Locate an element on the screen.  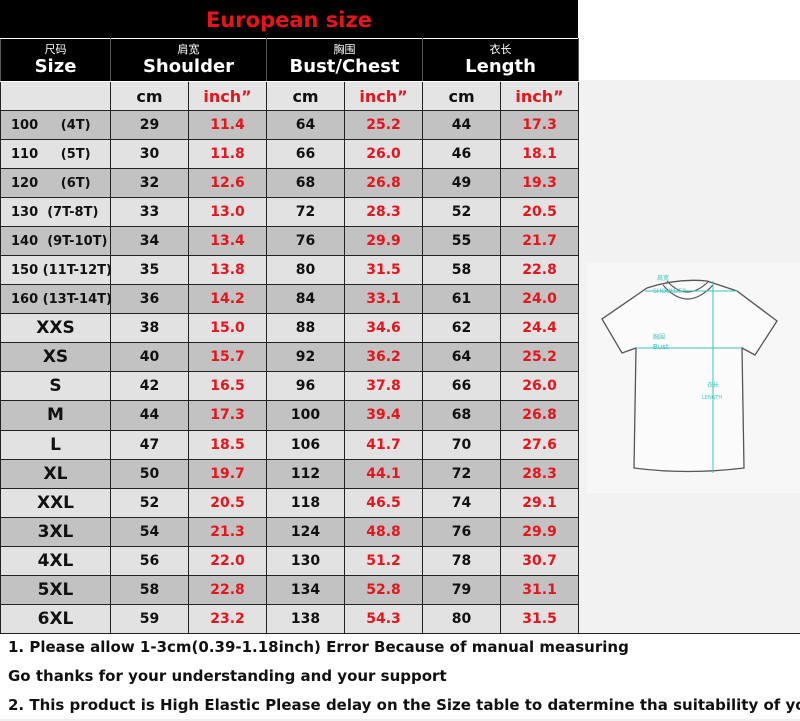
cell-b-cm: 134 is located at coordinates (306, 589).